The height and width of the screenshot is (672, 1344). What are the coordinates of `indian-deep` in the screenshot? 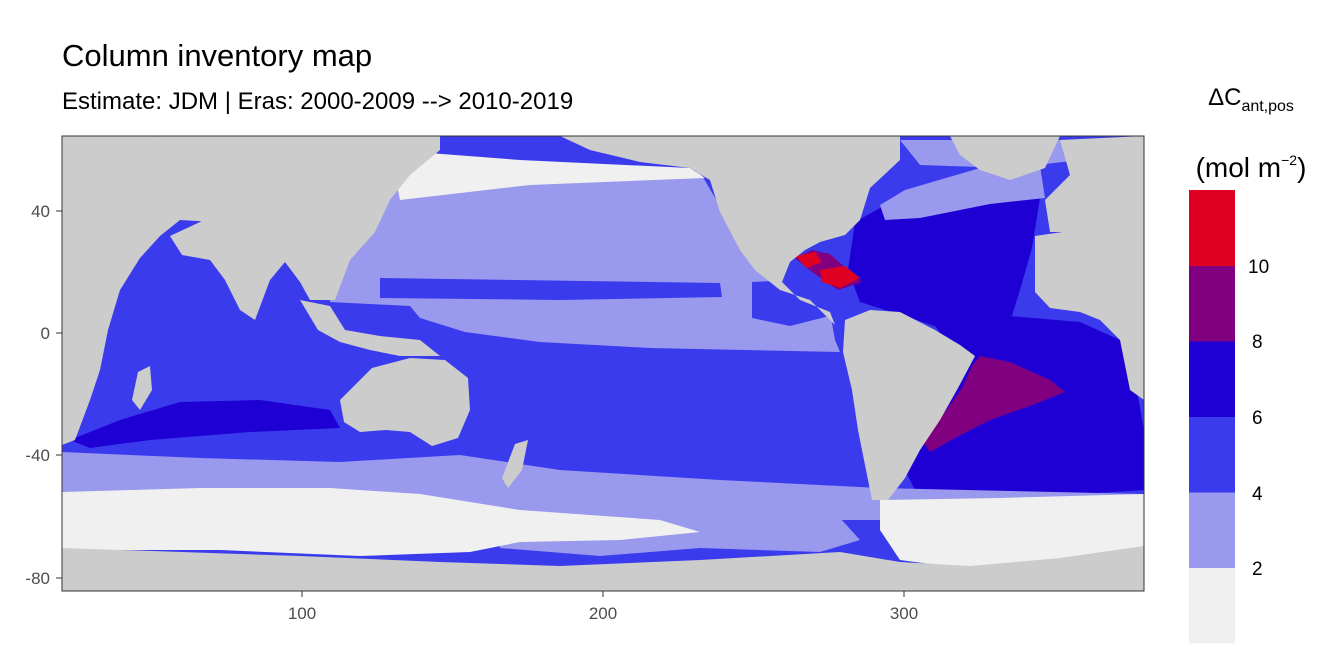 It's located at (205, 424).